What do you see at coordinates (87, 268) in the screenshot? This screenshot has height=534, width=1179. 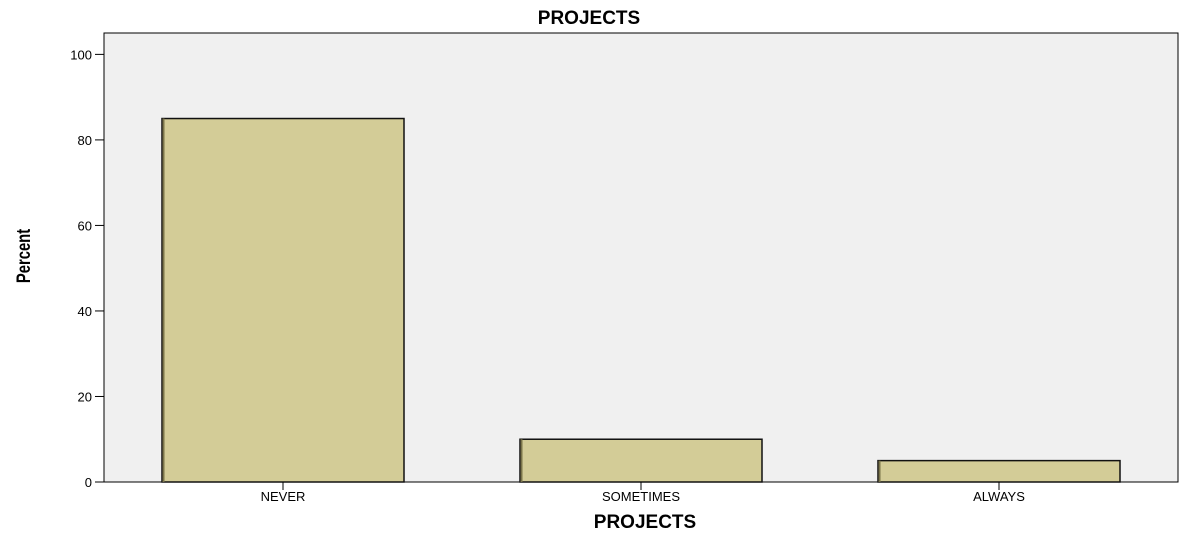 I see `y-axis: 0 20 40 60 80 100` at bounding box center [87, 268].